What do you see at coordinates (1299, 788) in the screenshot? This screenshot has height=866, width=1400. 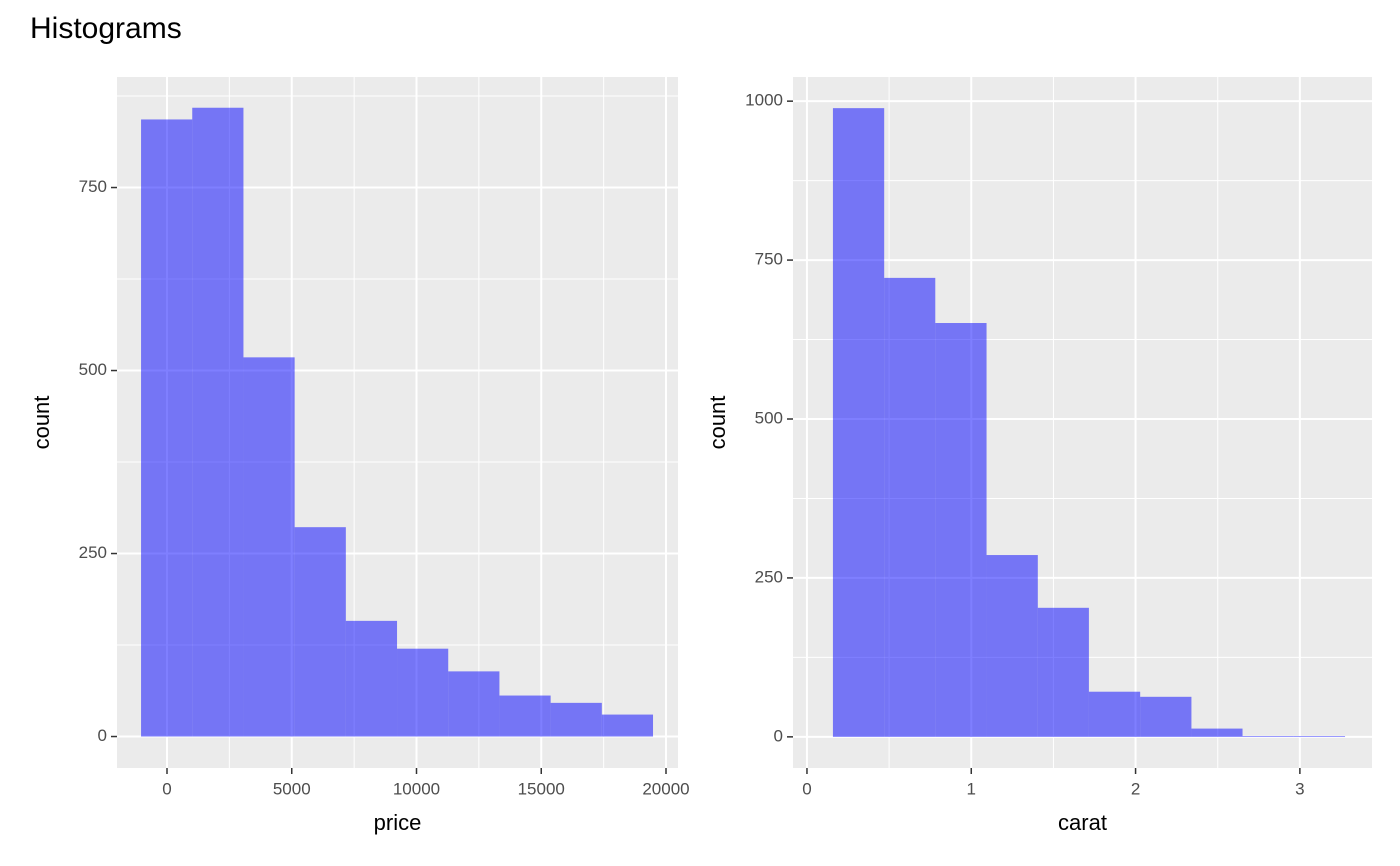 I see `x-tick-label: 3` at bounding box center [1299, 788].